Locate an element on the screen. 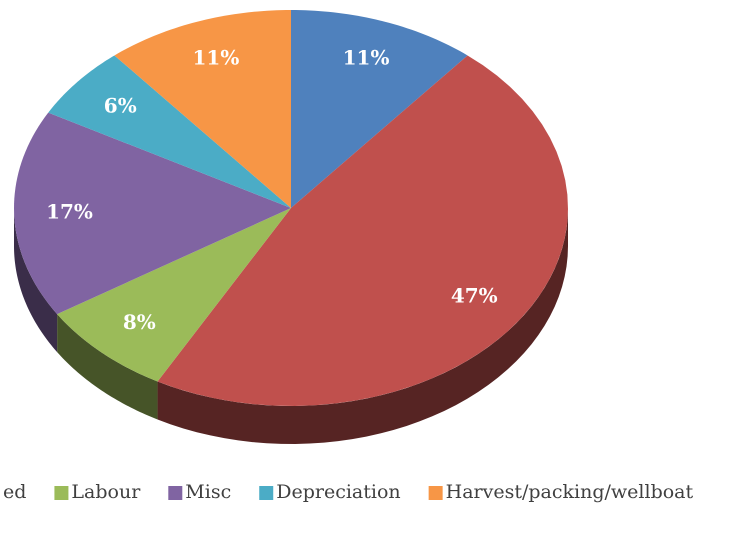 The width and height of the screenshot is (747, 545). data-label: 8% is located at coordinates (139, 322).